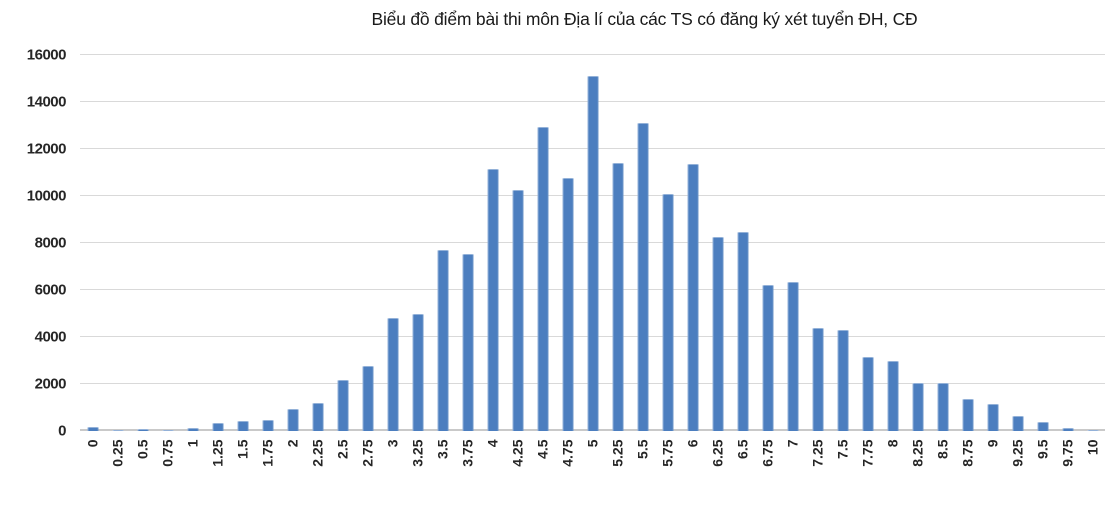 The width and height of the screenshot is (1109, 515). Describe the element at coordinates (92, 251) in the screenshot. I see `category-0: 0` at that location.